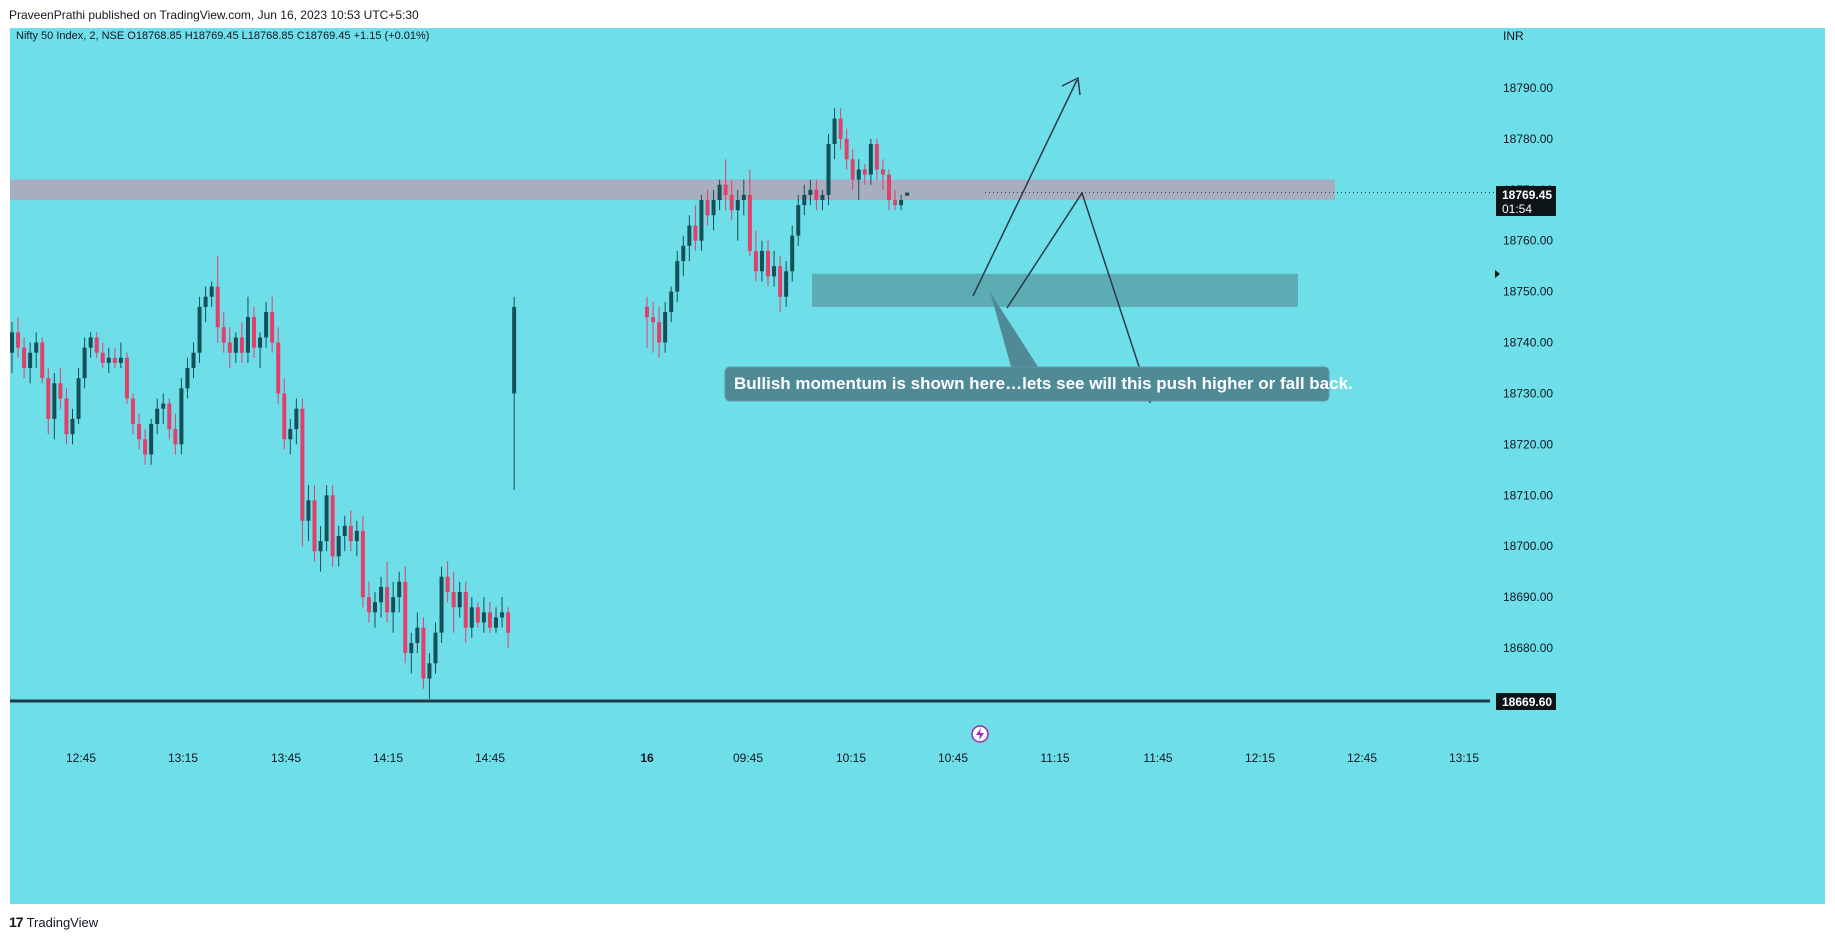  I want to click on support-price-badge, so click(1526, 701).